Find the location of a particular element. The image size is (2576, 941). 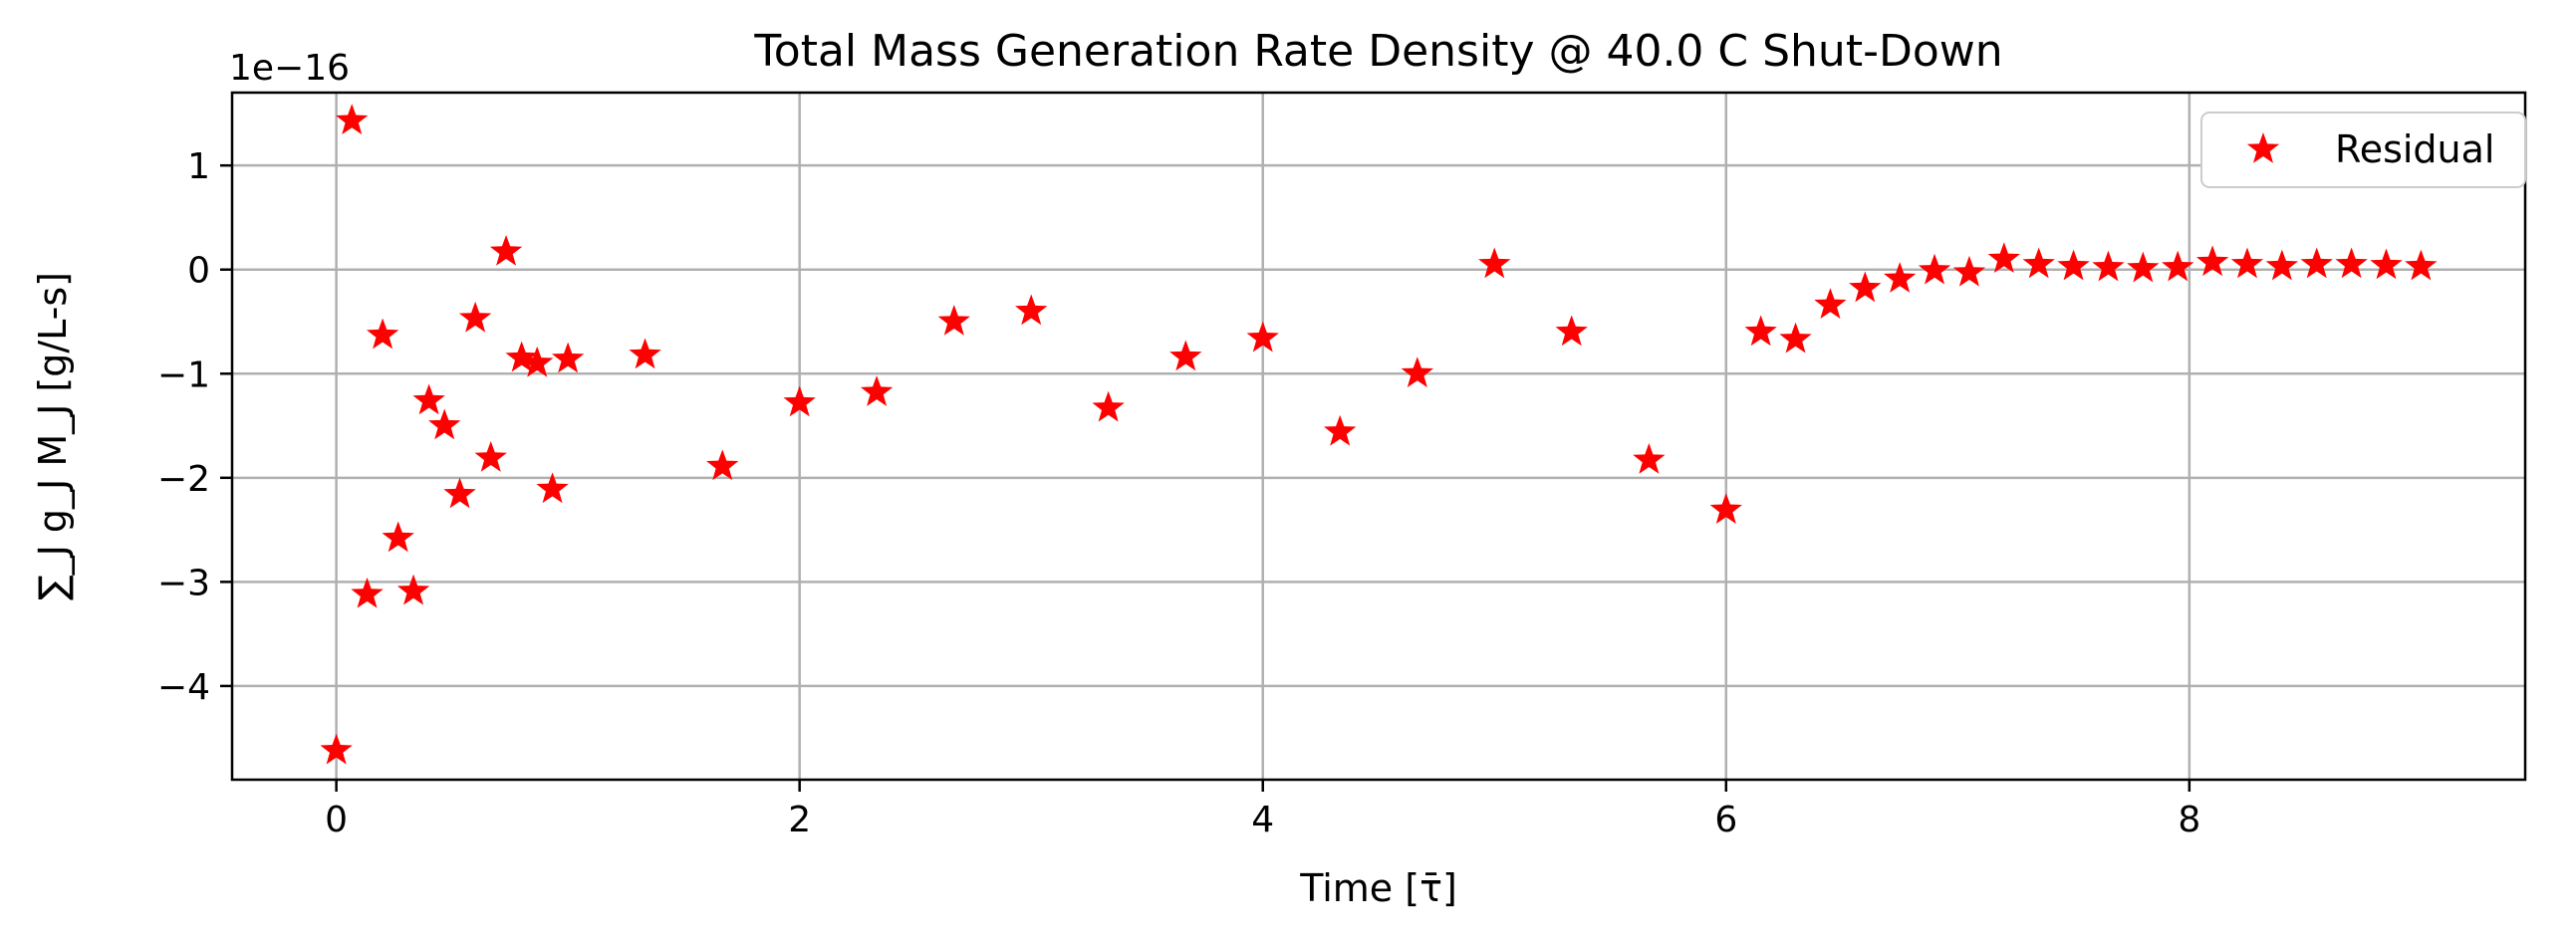

legend: Residual is located at coordinates (2363, 150).